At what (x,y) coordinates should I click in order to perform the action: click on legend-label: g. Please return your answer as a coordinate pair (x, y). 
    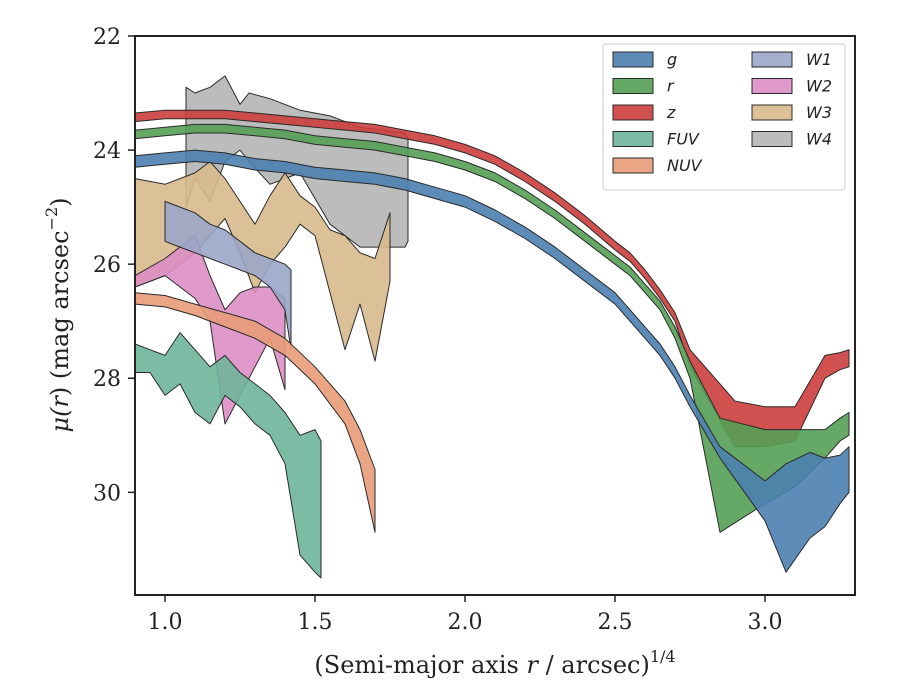
    Looking at the image, I should click on (672, 59).